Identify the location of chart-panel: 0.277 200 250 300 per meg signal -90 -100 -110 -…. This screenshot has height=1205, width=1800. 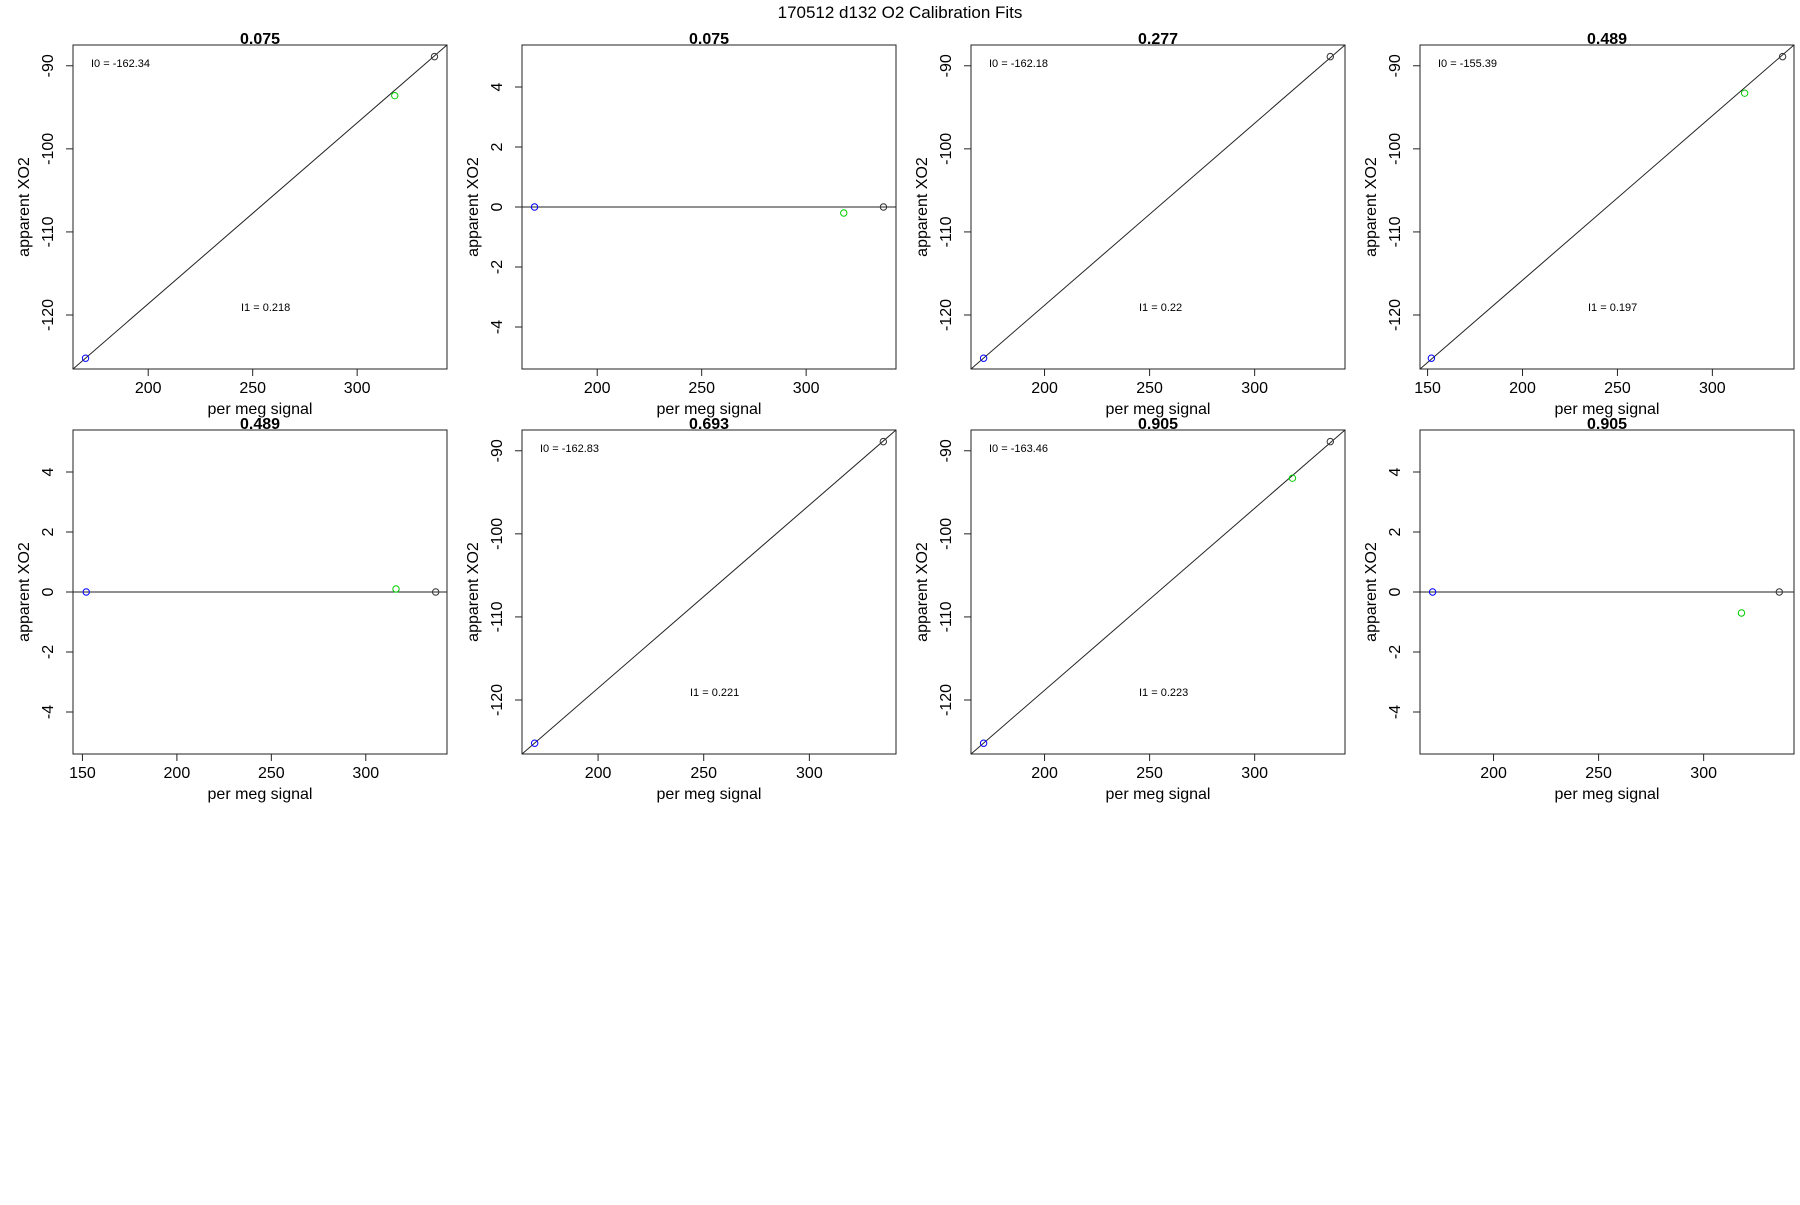
(1130, 224).